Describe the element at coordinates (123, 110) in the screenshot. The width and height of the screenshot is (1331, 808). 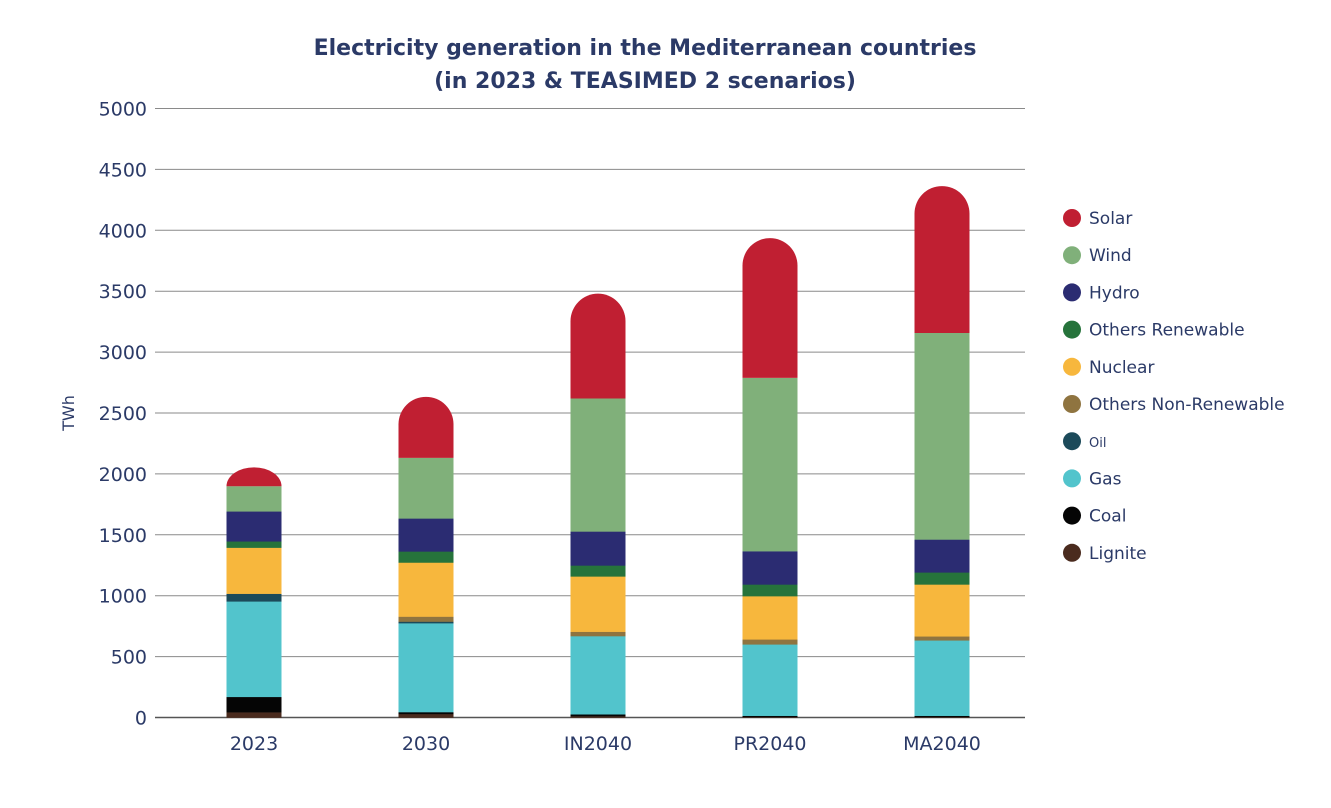
I see `y-tick-label: 5000` at that location.